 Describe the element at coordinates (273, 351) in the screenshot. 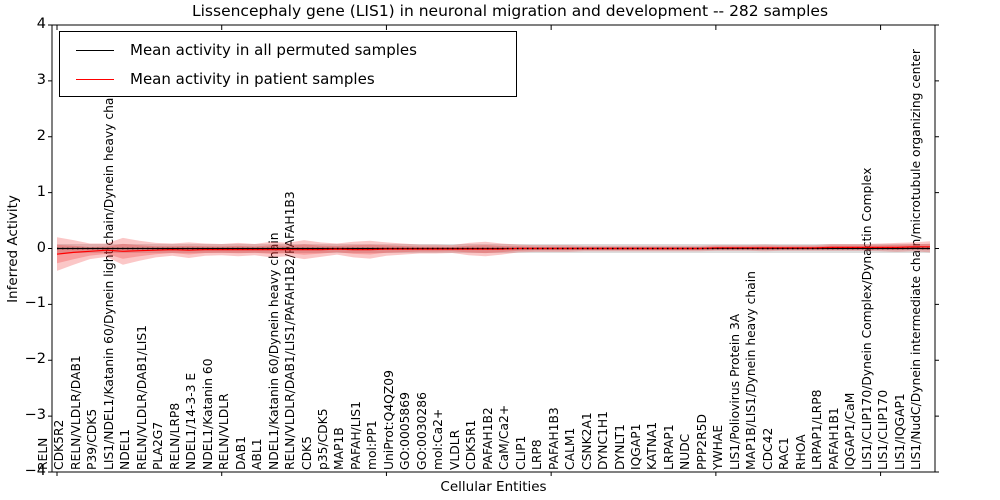

I see `x-tick-label: NDEL1/Katanin 60/Dynein heavy chain` at that location.